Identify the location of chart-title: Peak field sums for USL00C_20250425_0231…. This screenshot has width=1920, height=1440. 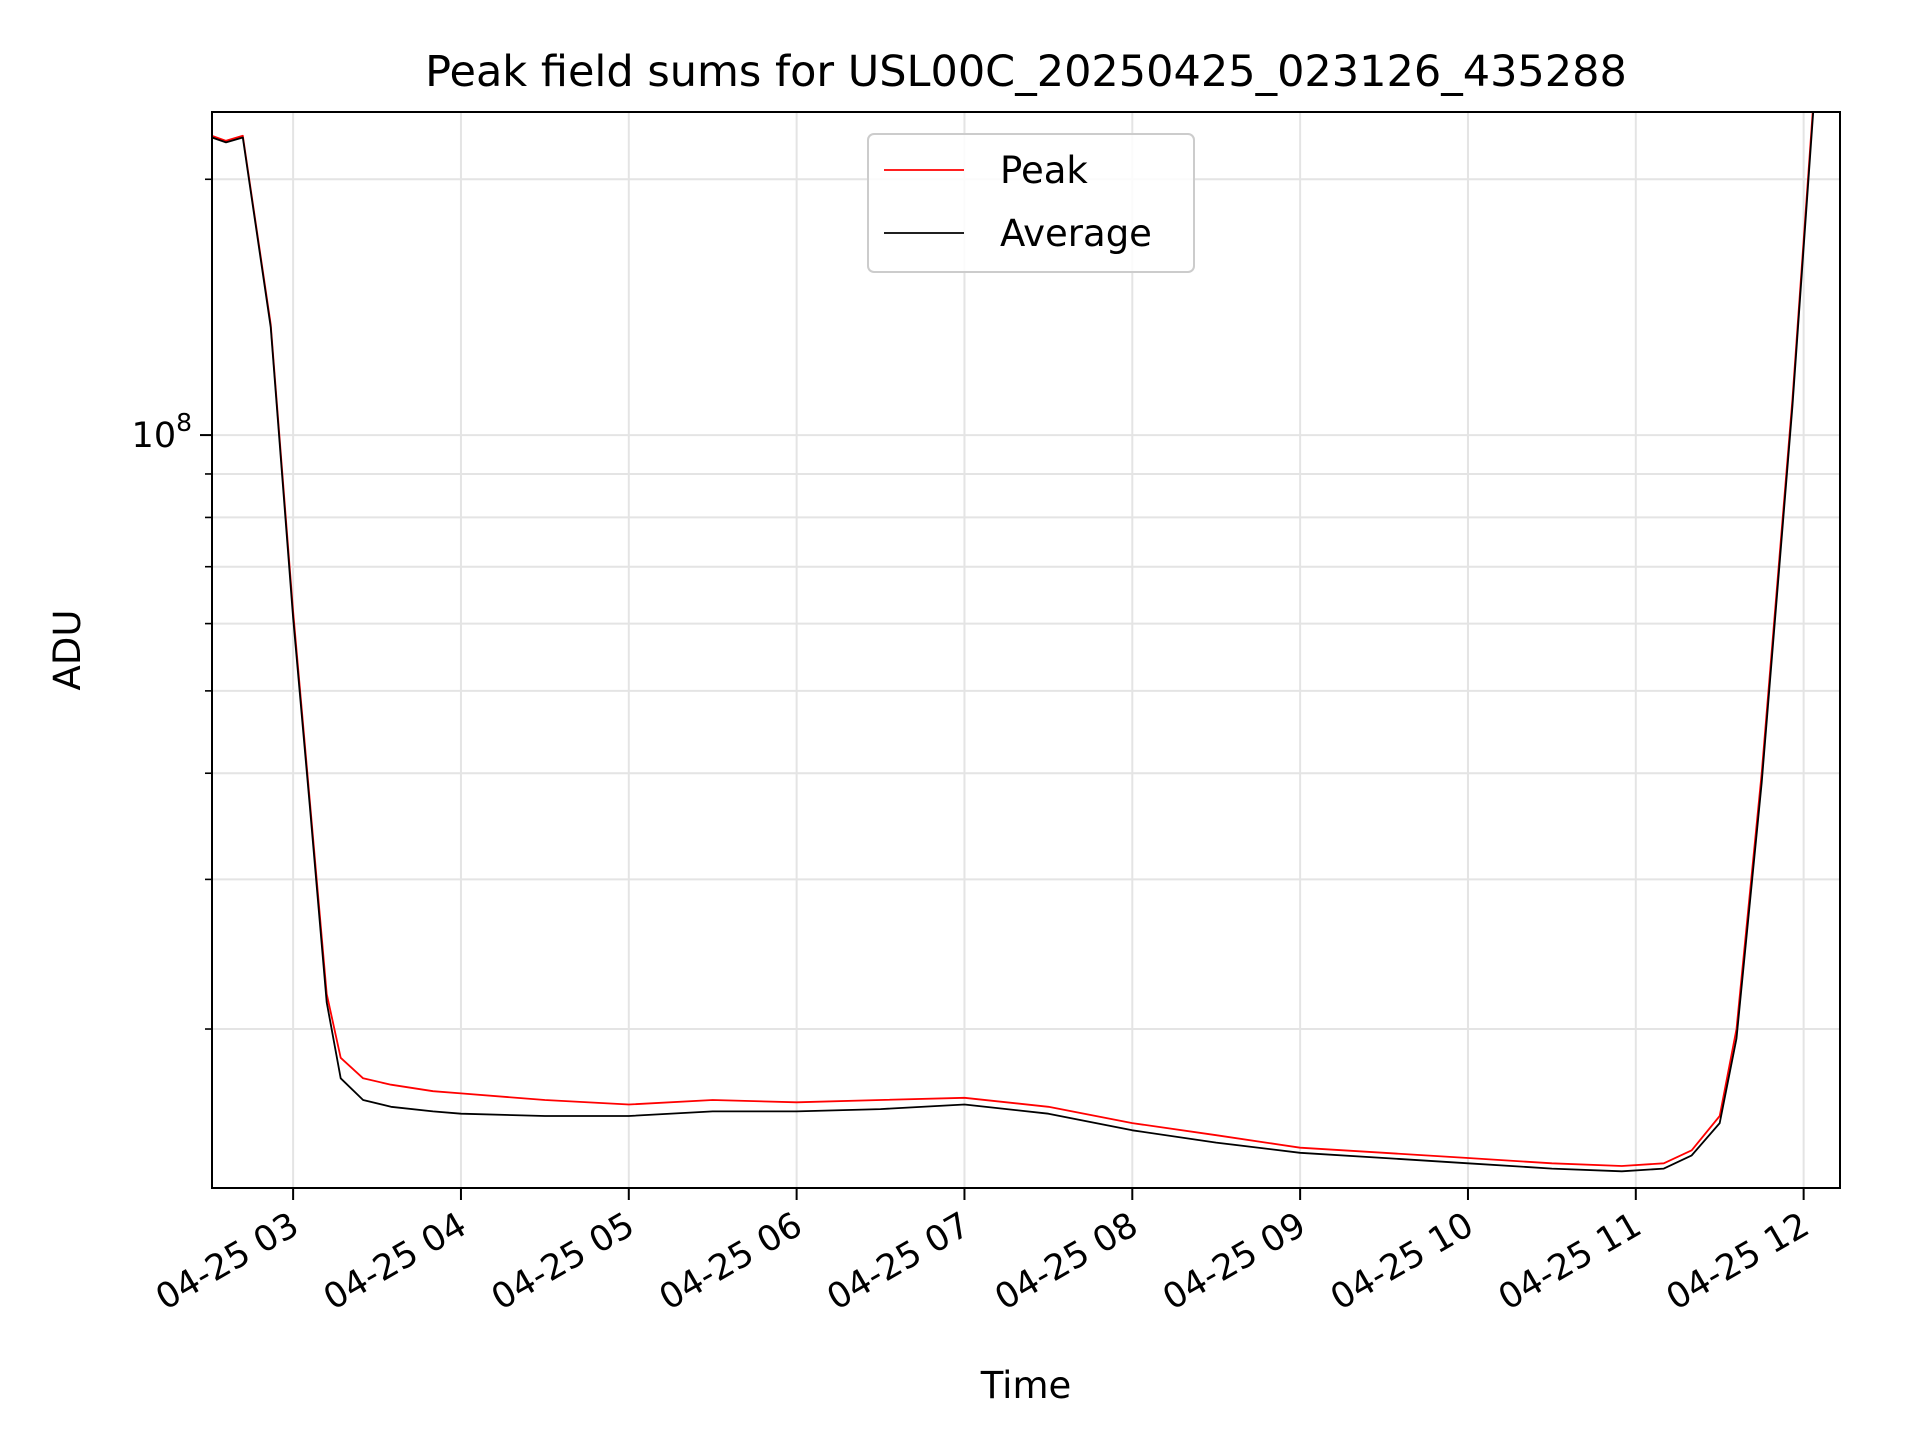
(1026, 72).